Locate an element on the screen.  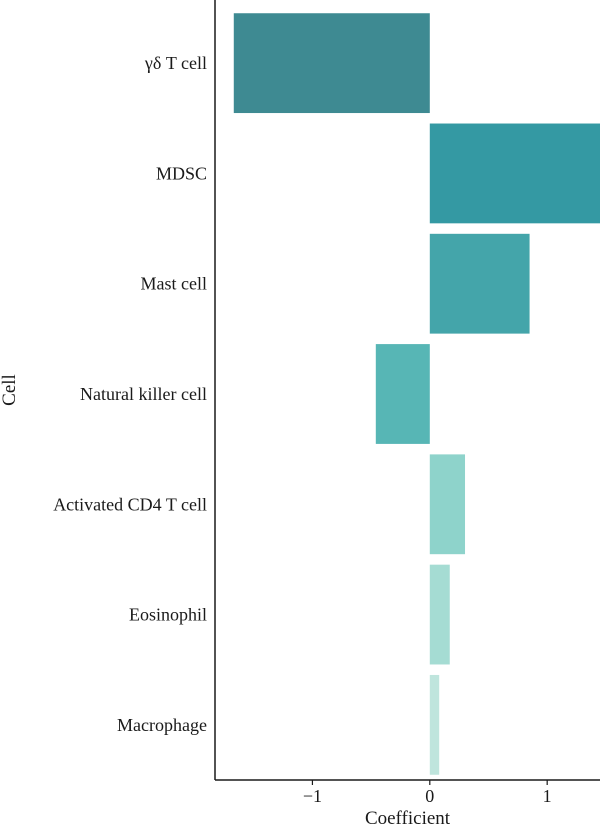
y-tick-label: Mast cell is located at coordinates (174, 284).